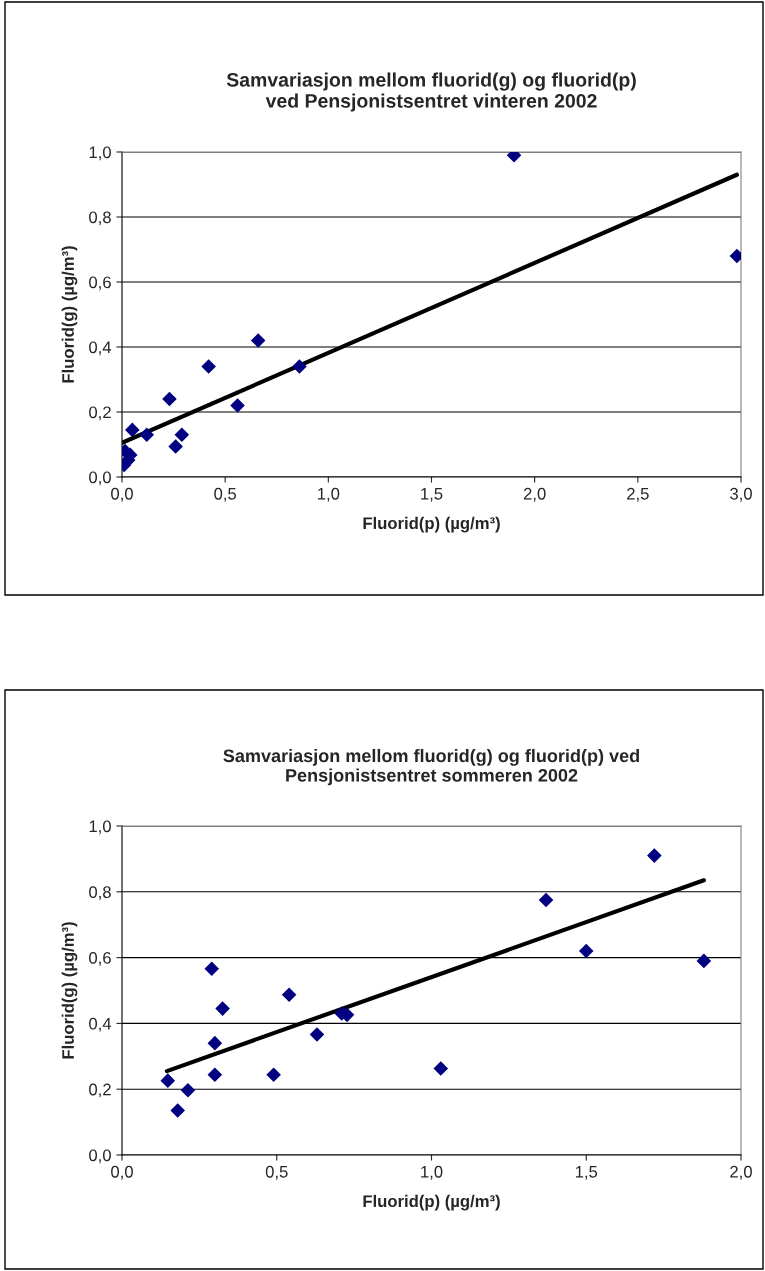  I want to click on chart-title: Samvariasjon mellom fluorid(g) og fluorid(p) ved Pensjonistsentret sommeren 2002, so click(431, 767).